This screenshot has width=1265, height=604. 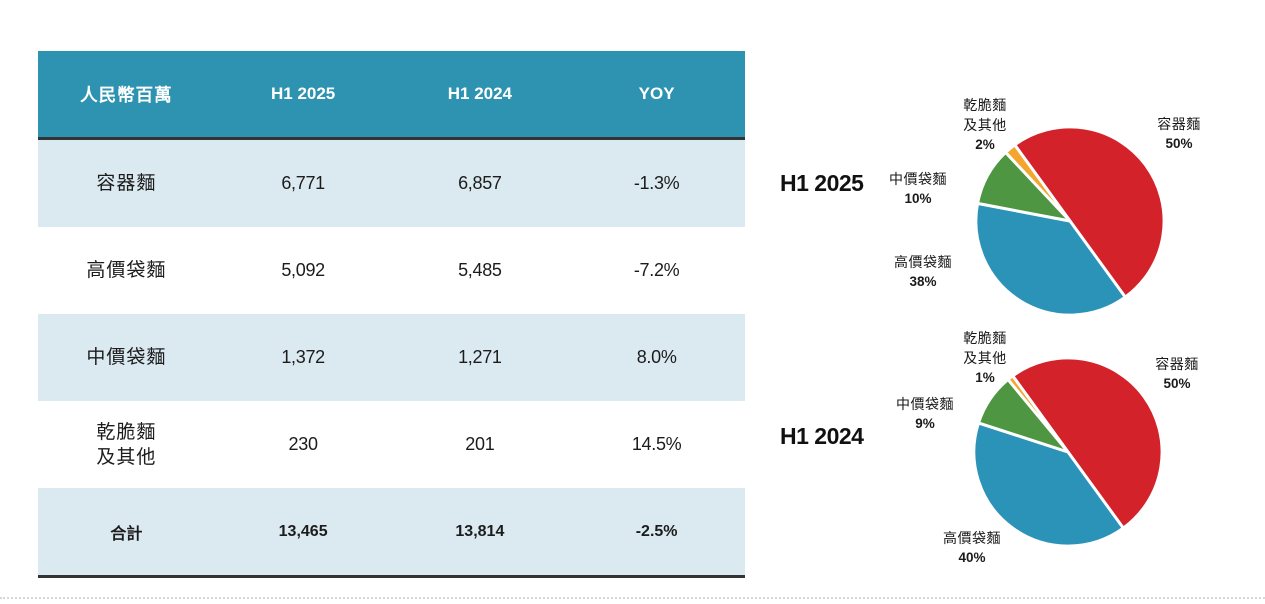 What do you see at coordinates (303, 531) in the screenshot?
I see `total-h1-2025: 13,465` at bounding box center [303, 531].